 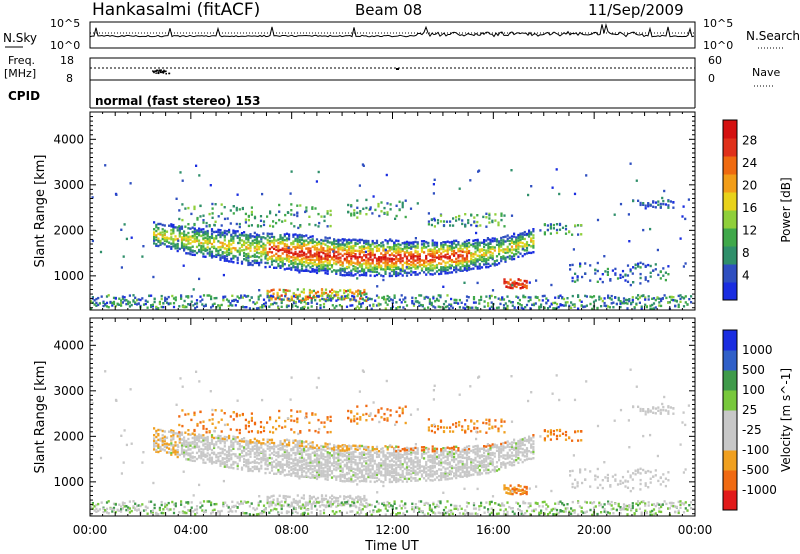 What do you see at coordinates (401, 34) in the screenshot?
I see `nsky-panel: N.Sky 10^5 10^0 10^5 10^0 N.Search` at bounding box center [401, 34].